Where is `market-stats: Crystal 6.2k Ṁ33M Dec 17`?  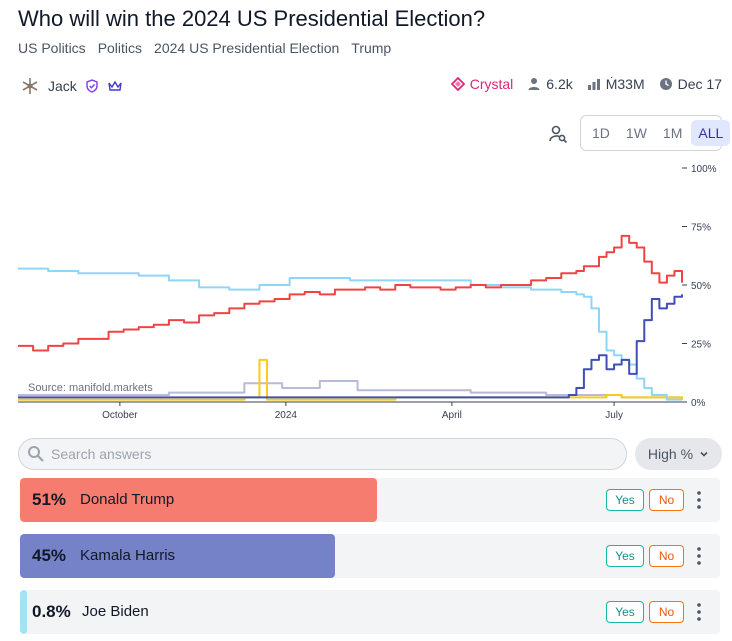
market-stats: Crystal 6.2k Ṁ33M Dec 17 is located at coordinates (586, 84).